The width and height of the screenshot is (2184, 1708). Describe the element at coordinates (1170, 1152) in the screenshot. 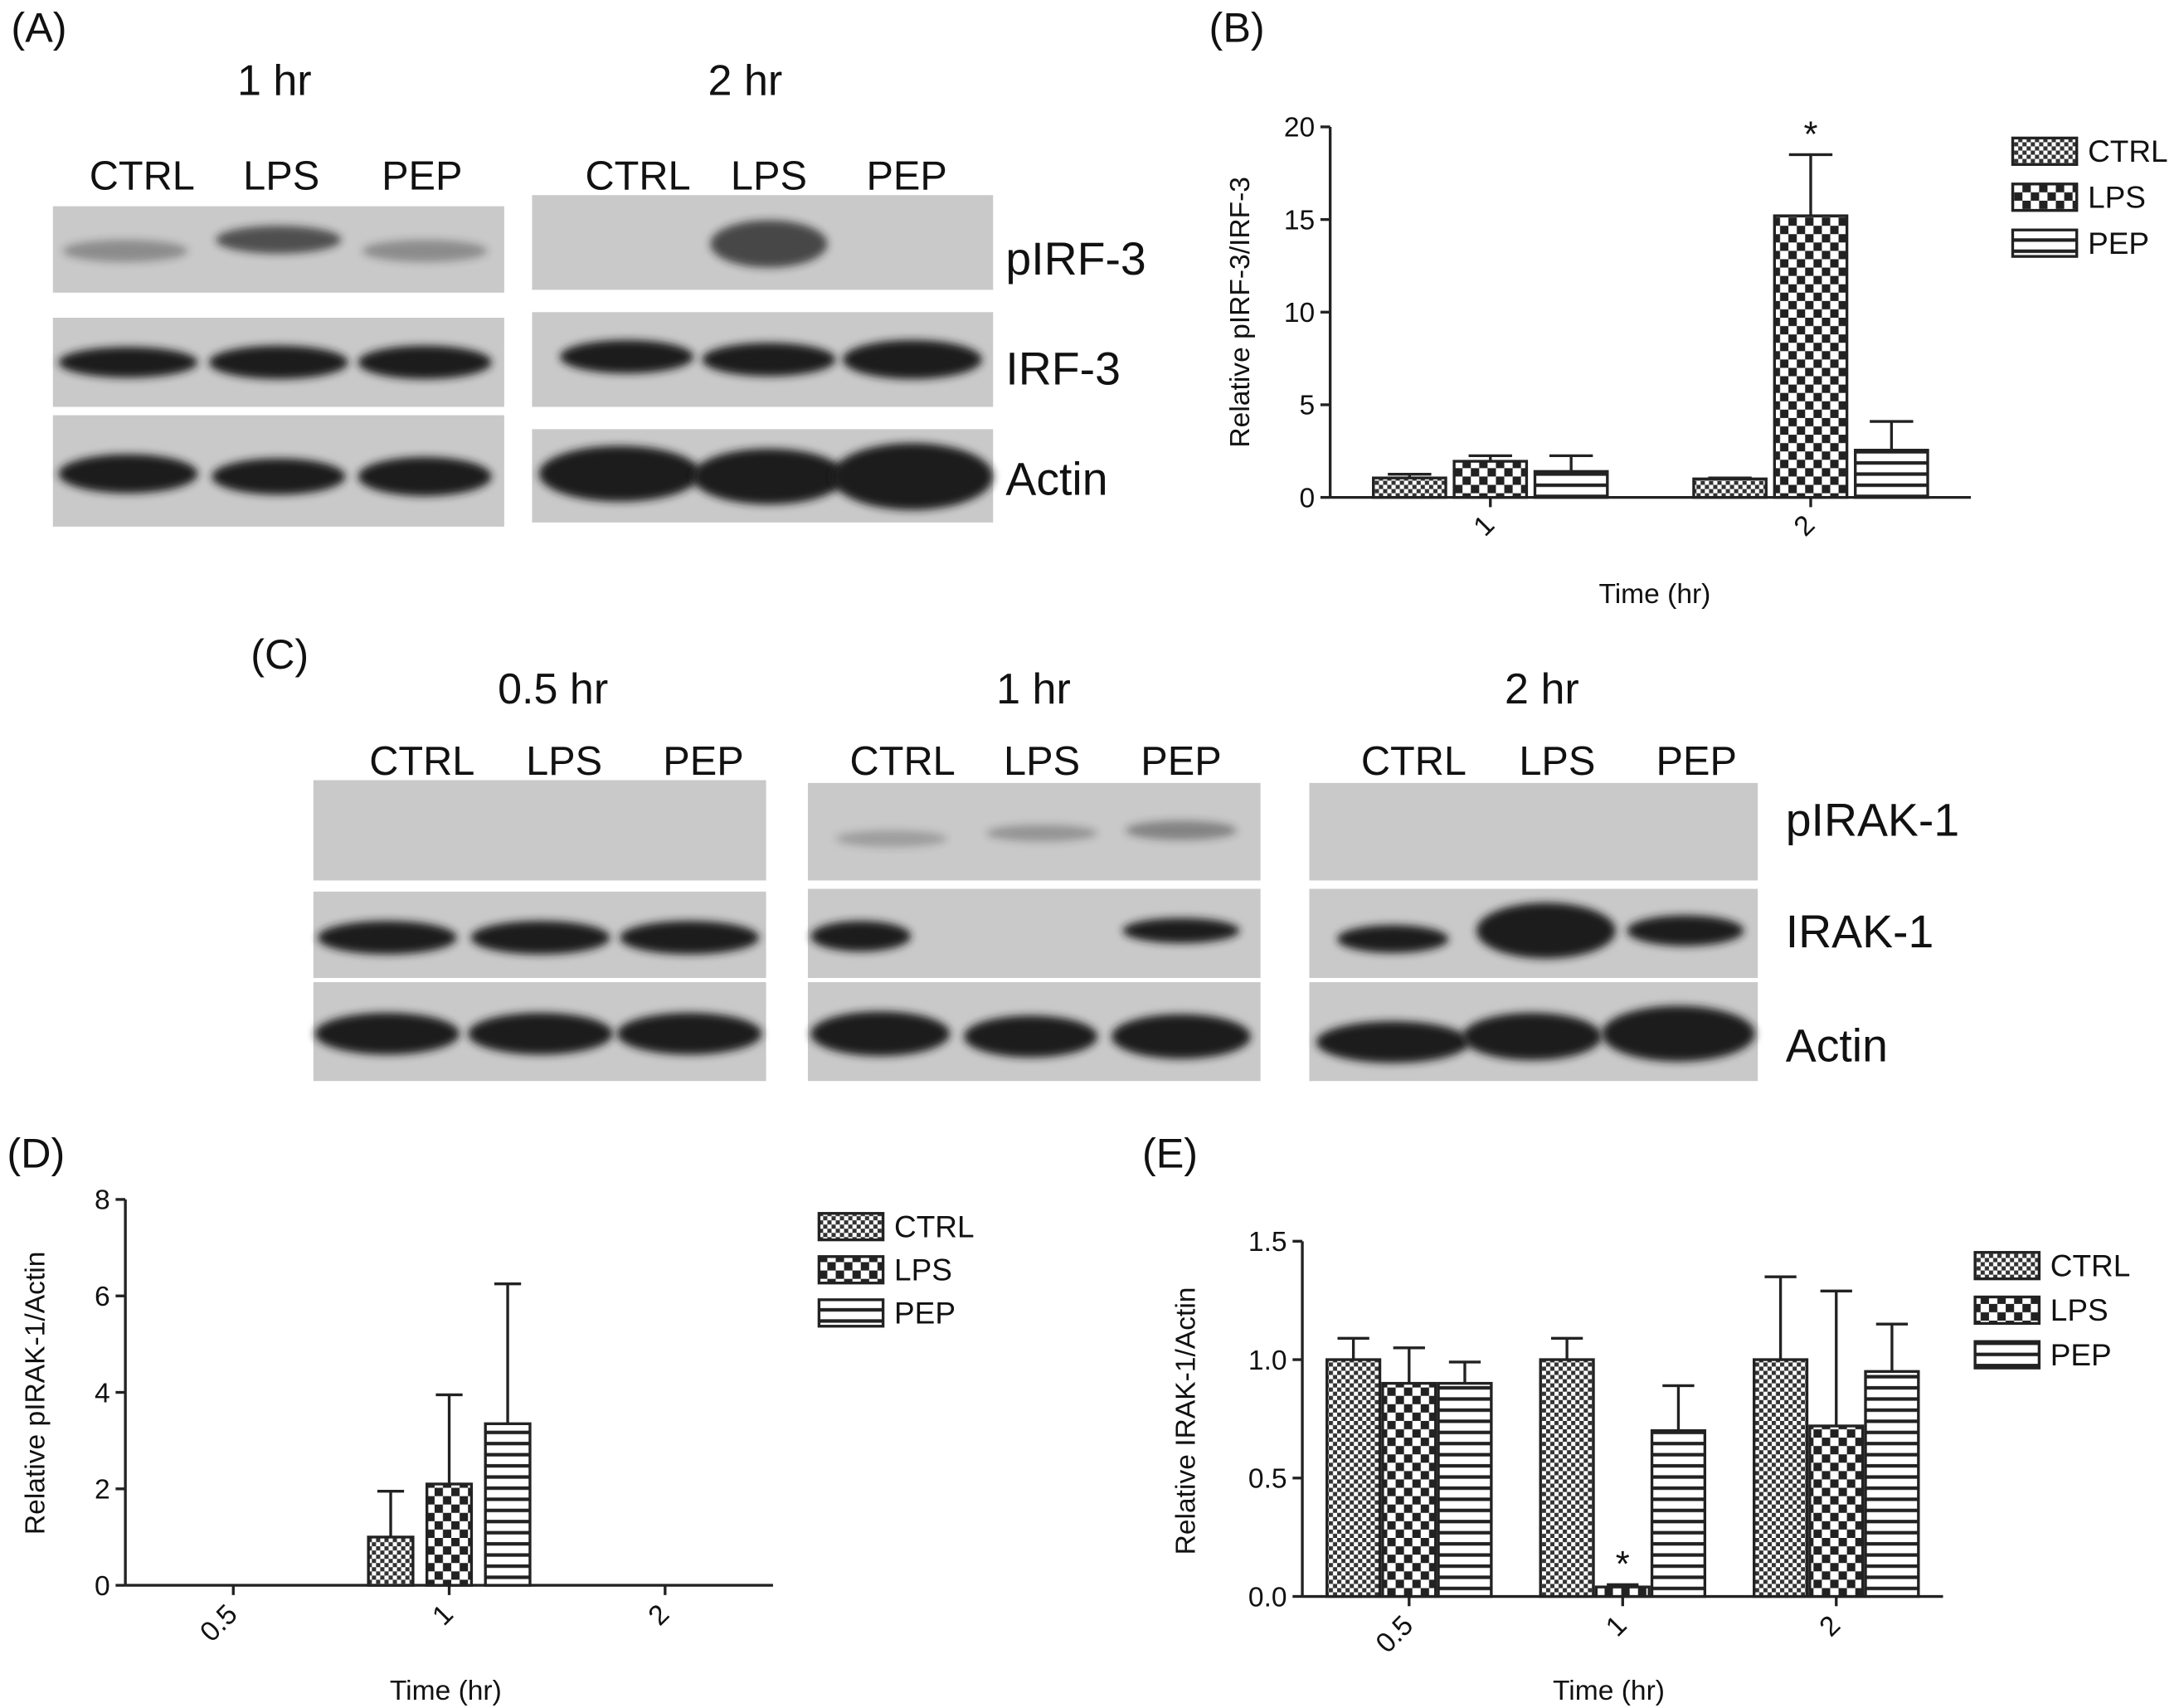

I see `panel-label: (E)` at that location.